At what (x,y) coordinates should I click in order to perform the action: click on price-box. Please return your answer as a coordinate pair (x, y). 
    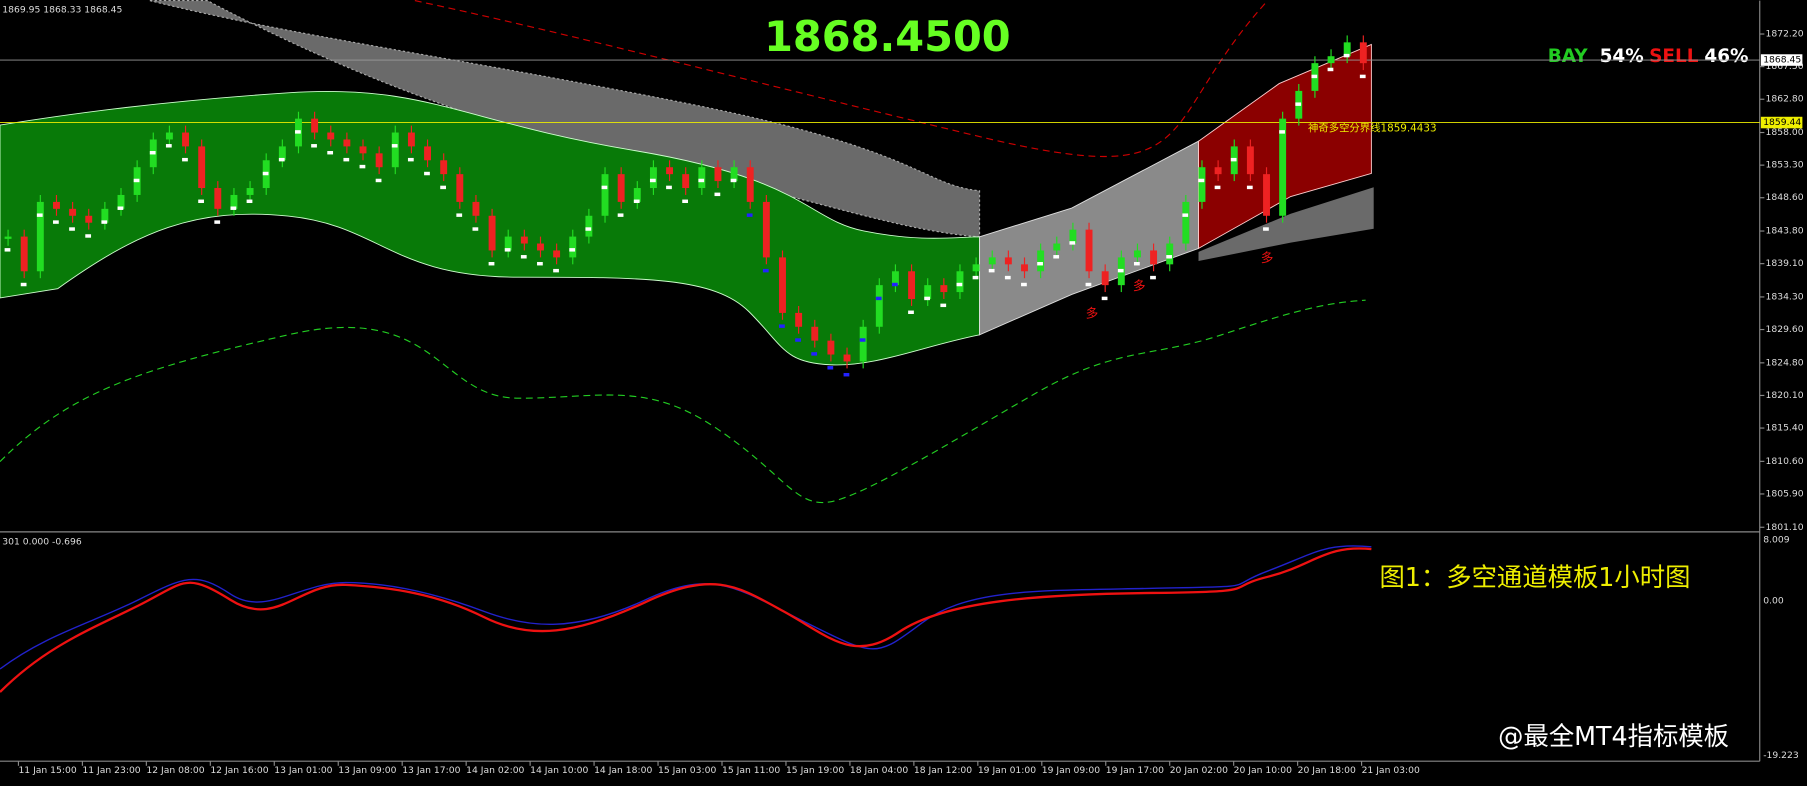
    Looking at the image, I should click on (1781, 122).